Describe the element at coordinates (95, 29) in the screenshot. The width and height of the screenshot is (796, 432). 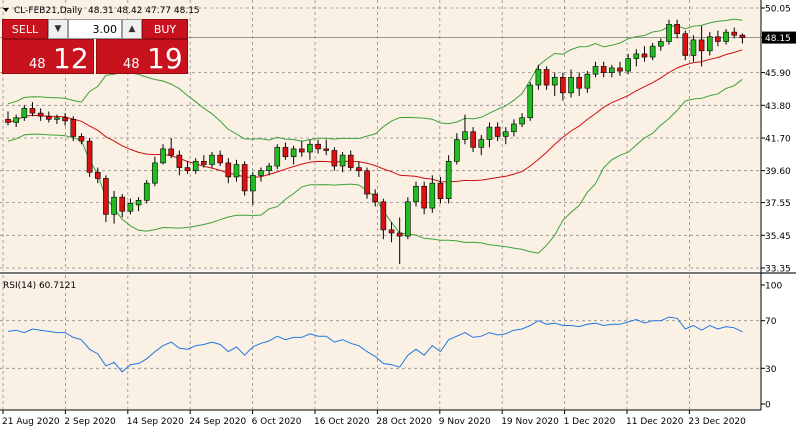
I see `lot-size-input` at that location.